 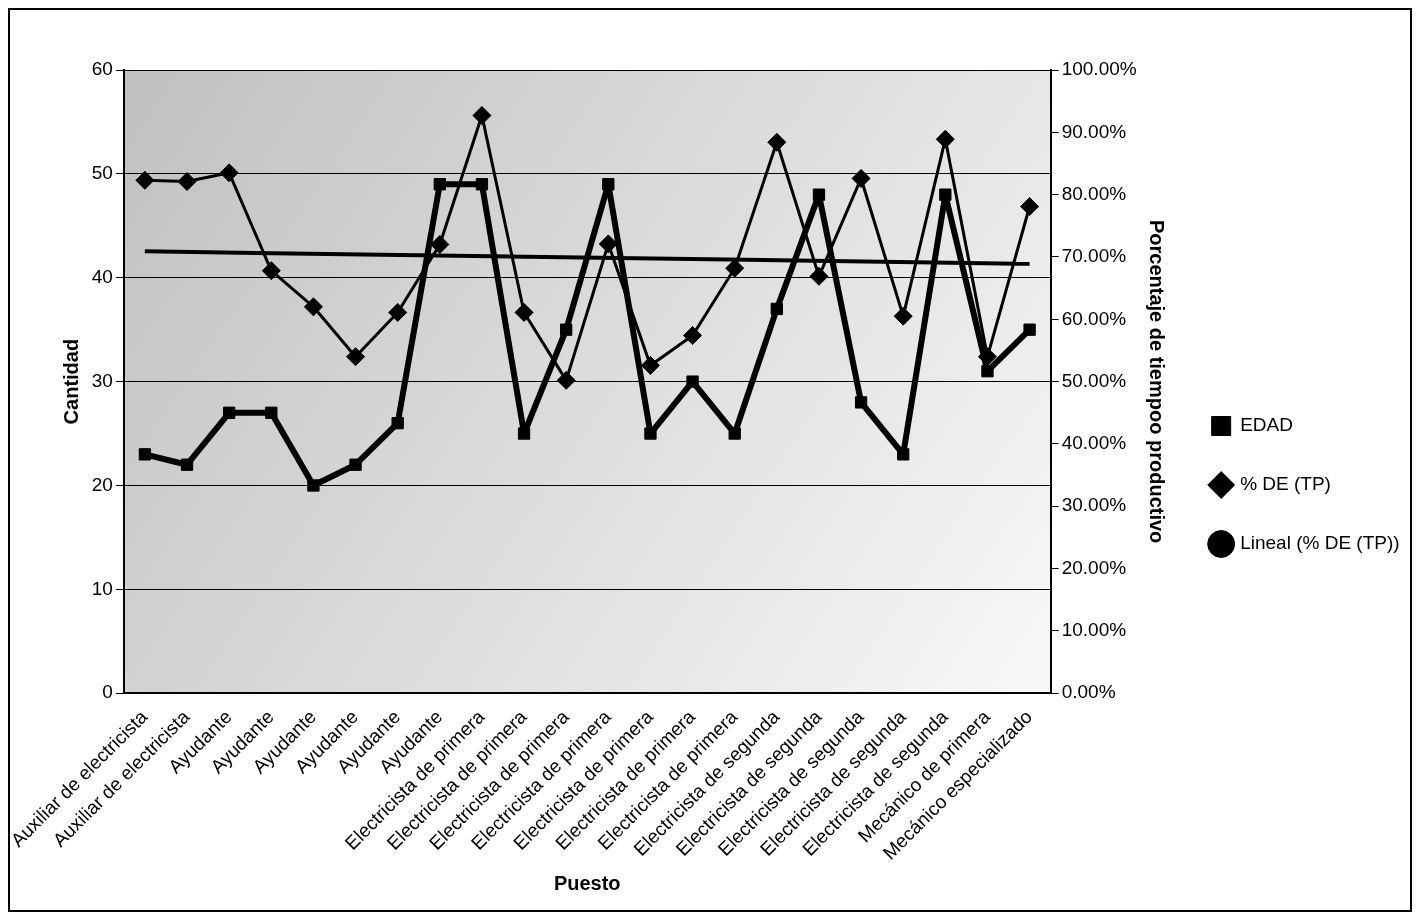 What do you see at coordinates (102, 588) in the screenshot?
I see `y-tick-label: 10` at bounding box center [102, 588].